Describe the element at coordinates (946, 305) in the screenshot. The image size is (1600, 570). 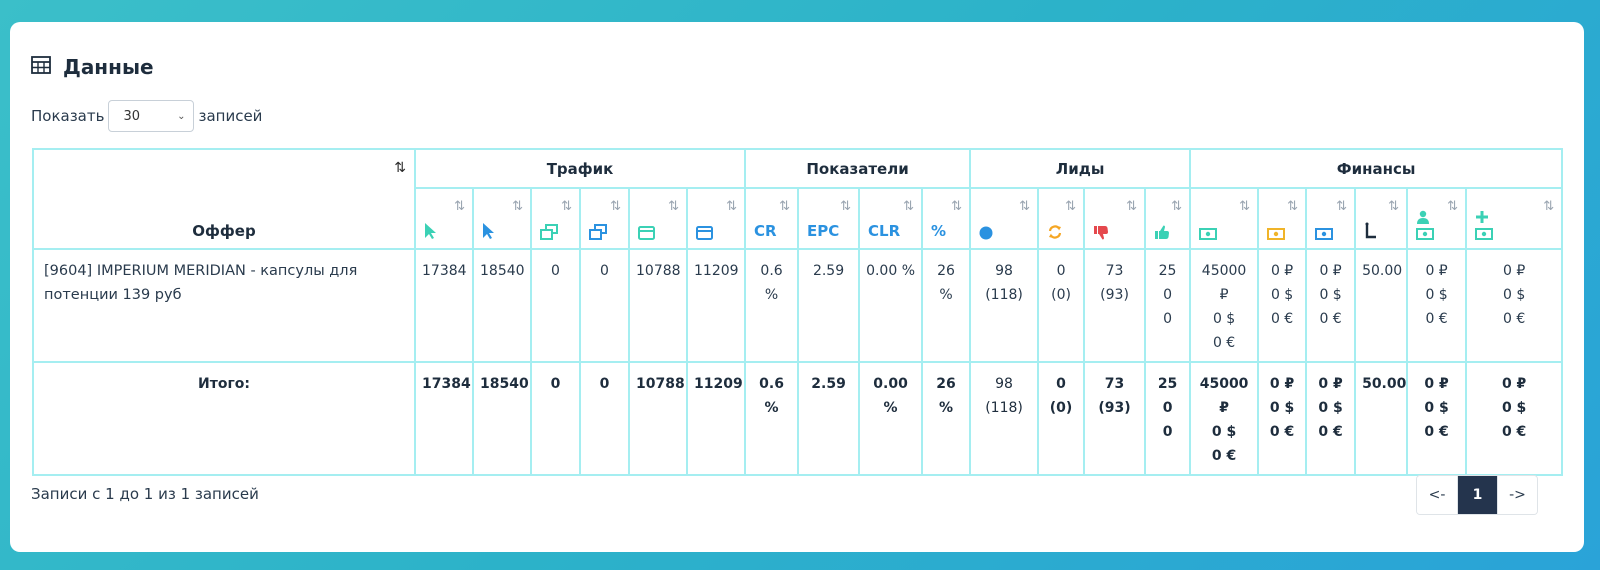
I see `cell-percent: 26 %` at that location.